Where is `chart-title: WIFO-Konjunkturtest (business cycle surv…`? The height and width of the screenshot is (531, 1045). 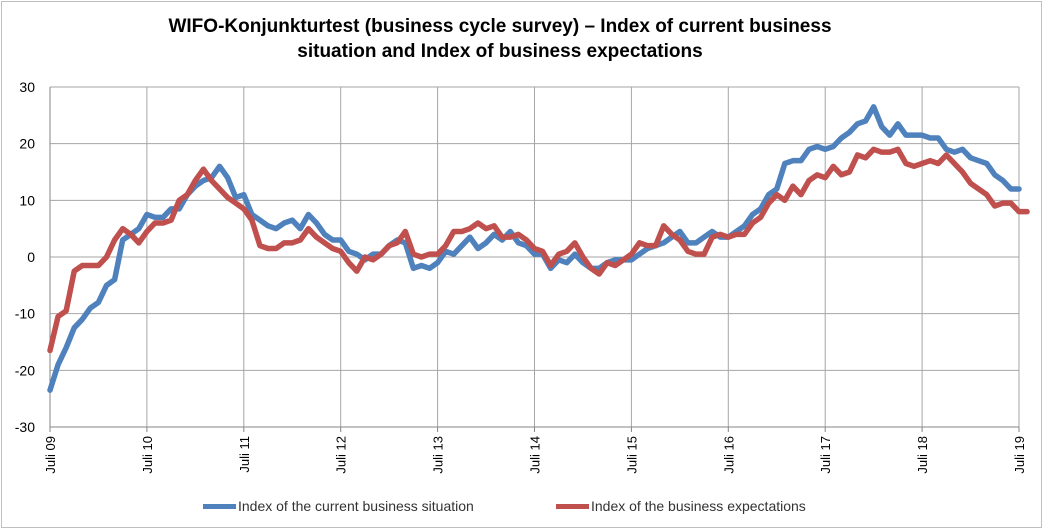
chart-title: WIFO-Konjunkturtest (business cycle surv… is located at coordinates (500, 39).